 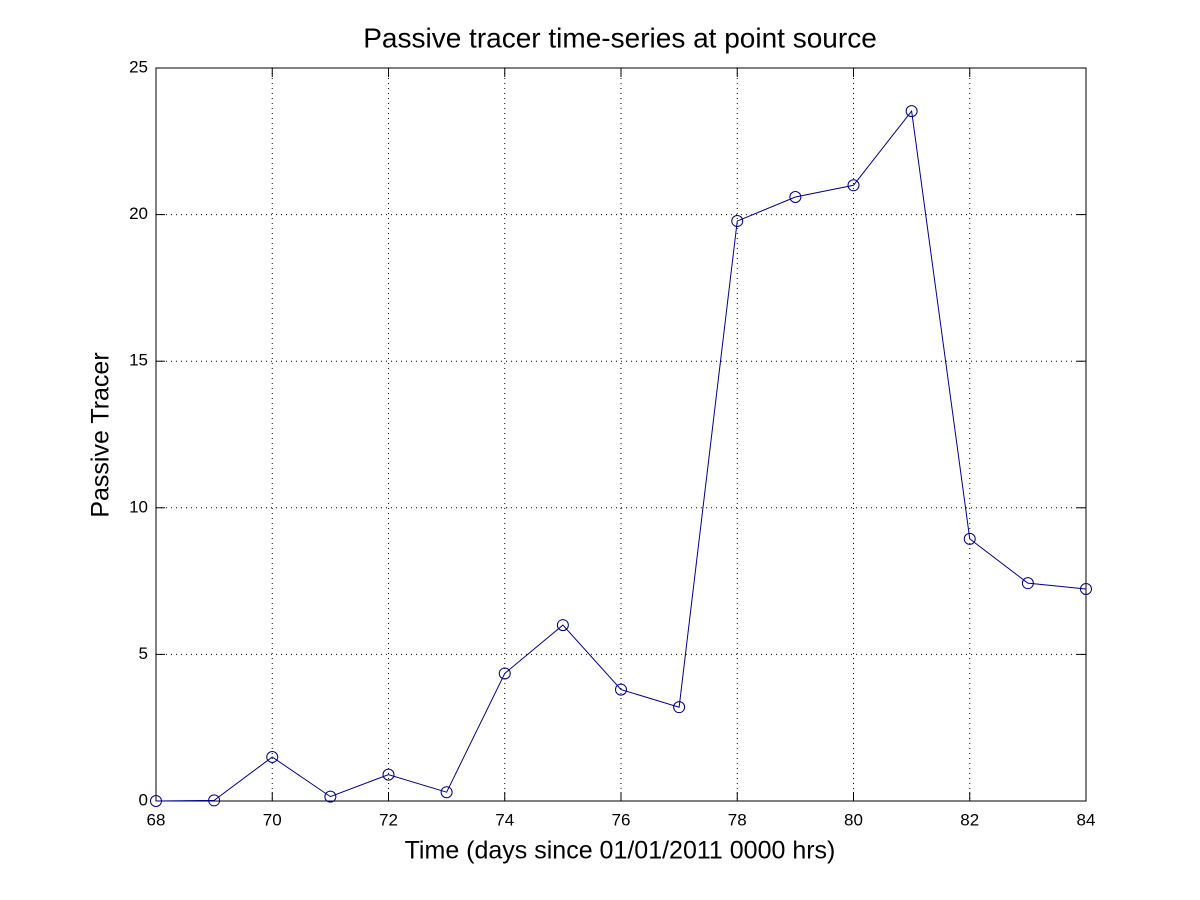 What do you see at coordinates (388, 819) in the screenshot?
I see `x-tick-label: 72` at bounding box center [388, 819].